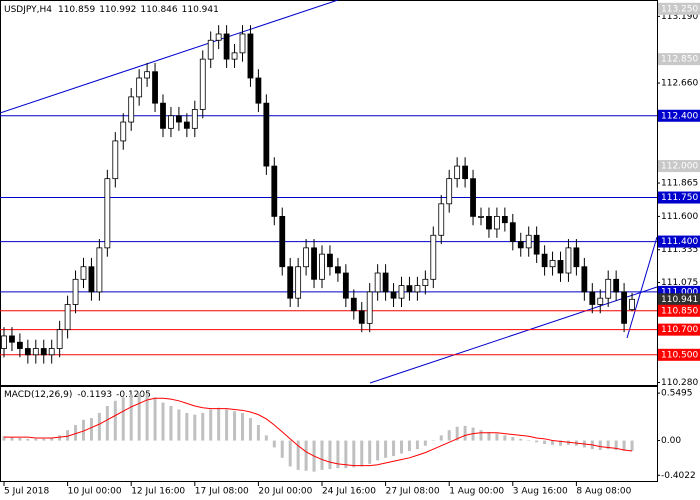  What do you see at coordinates (679, 17) in the screenshot?
I see `y-tick-label: 113.190` at bounding box center [679, 17].